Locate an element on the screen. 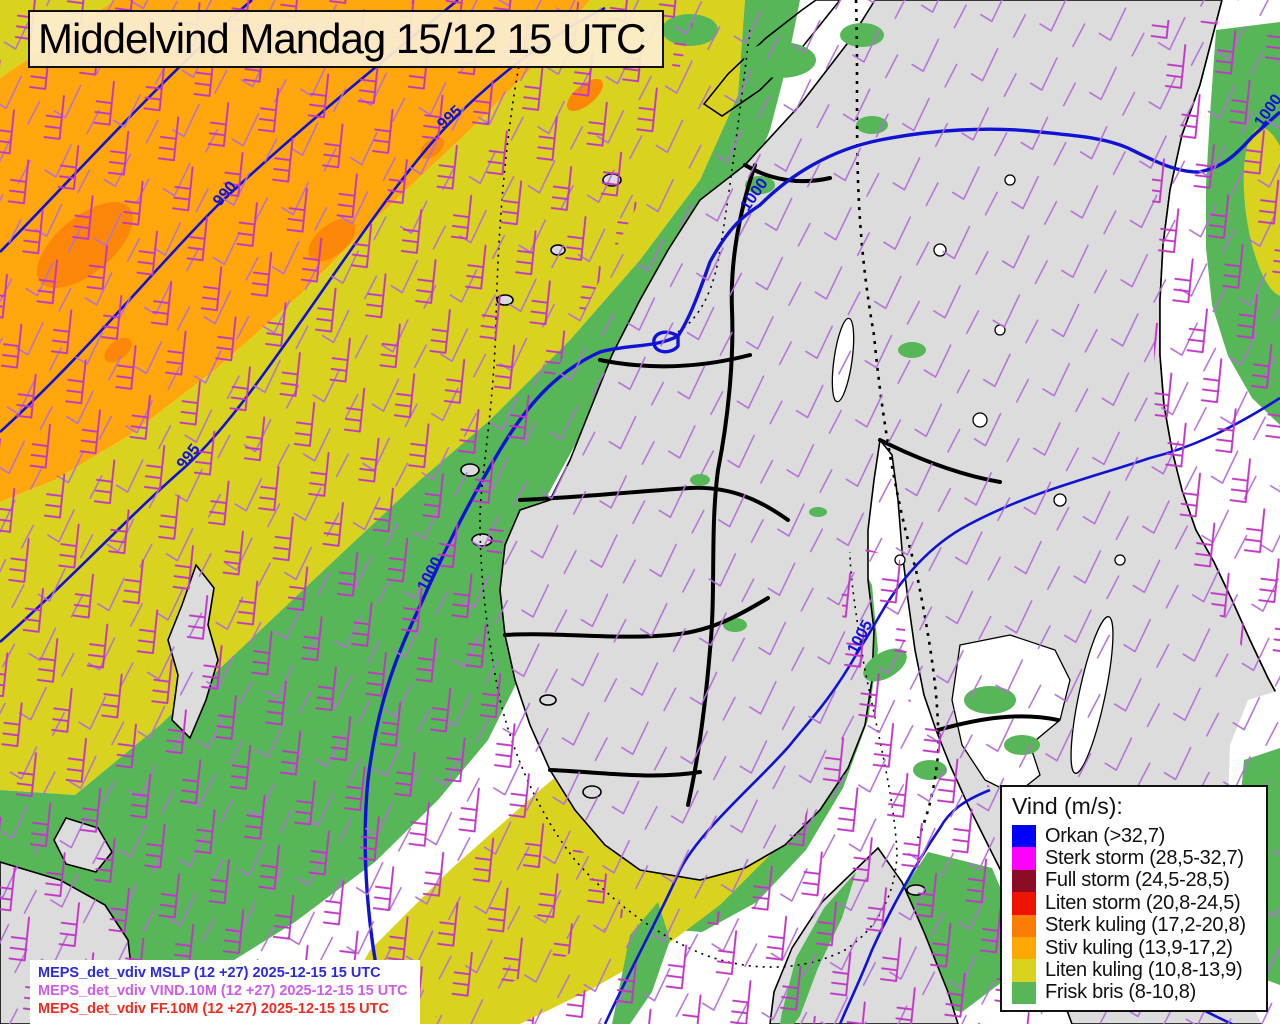 The height and width of the screenshot is (1024, 1280). map-title-box: Middelvind Mandag 15/12 15 UTC is located at coordinates (346, 39).